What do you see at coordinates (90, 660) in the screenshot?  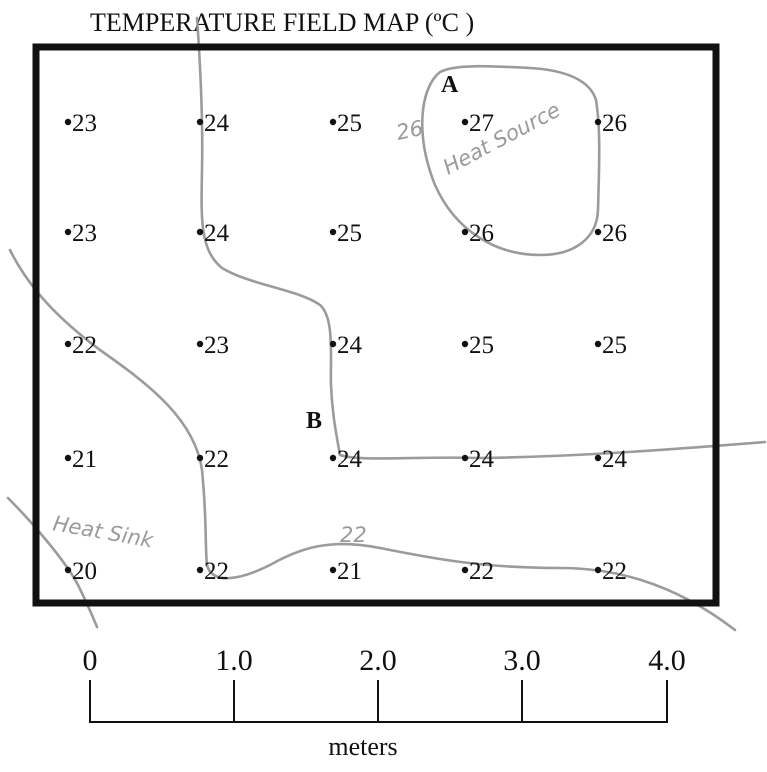 I see `scale-label-0: 0` at bounding box center [90, 660].